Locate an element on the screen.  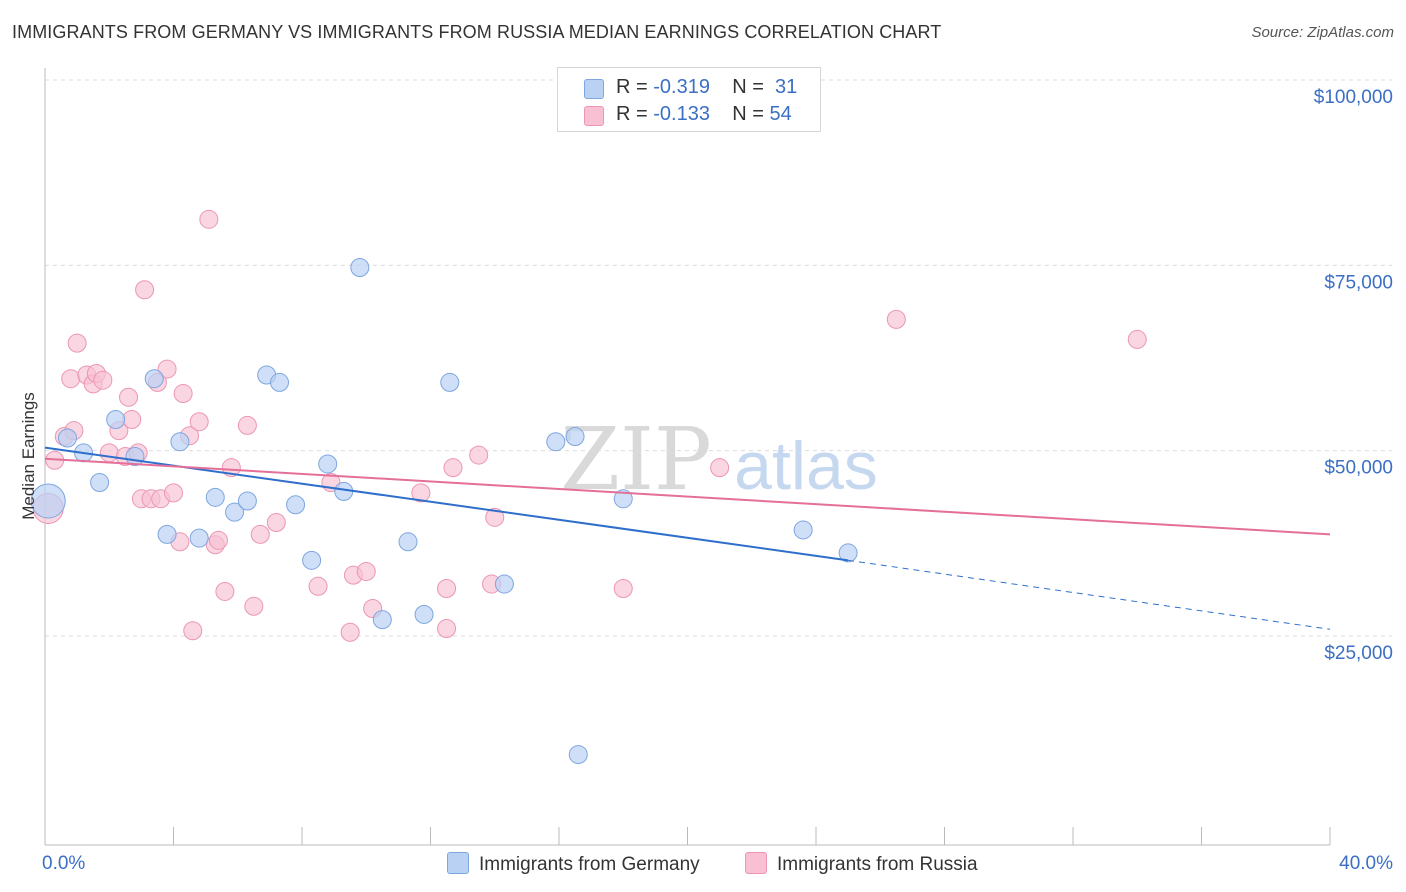
russia-trend-line is located at coordinates (687, 496).